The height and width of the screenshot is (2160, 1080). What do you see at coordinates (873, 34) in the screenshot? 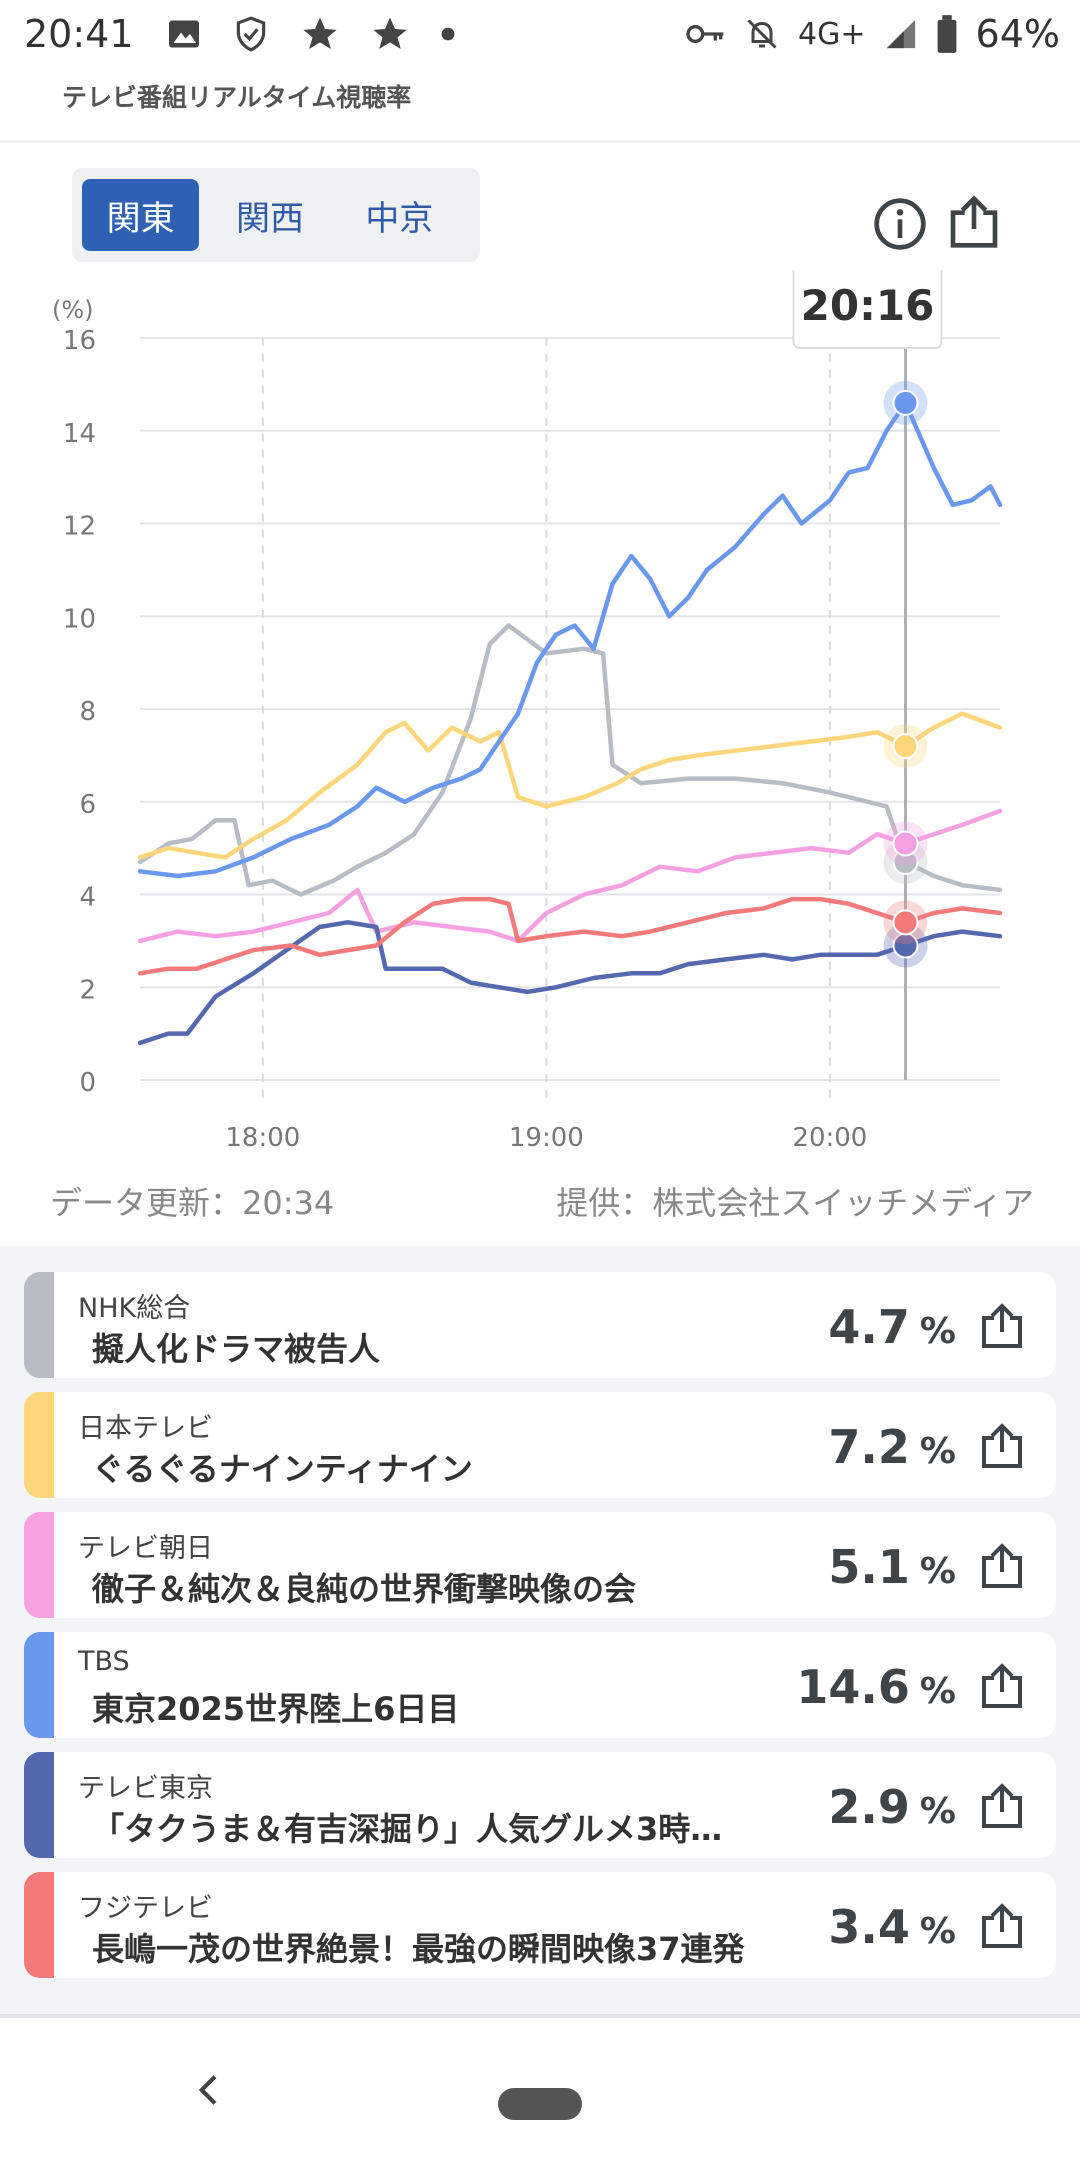
I see `status-right: 4G+ 64%` at bounding box center [873, 34].